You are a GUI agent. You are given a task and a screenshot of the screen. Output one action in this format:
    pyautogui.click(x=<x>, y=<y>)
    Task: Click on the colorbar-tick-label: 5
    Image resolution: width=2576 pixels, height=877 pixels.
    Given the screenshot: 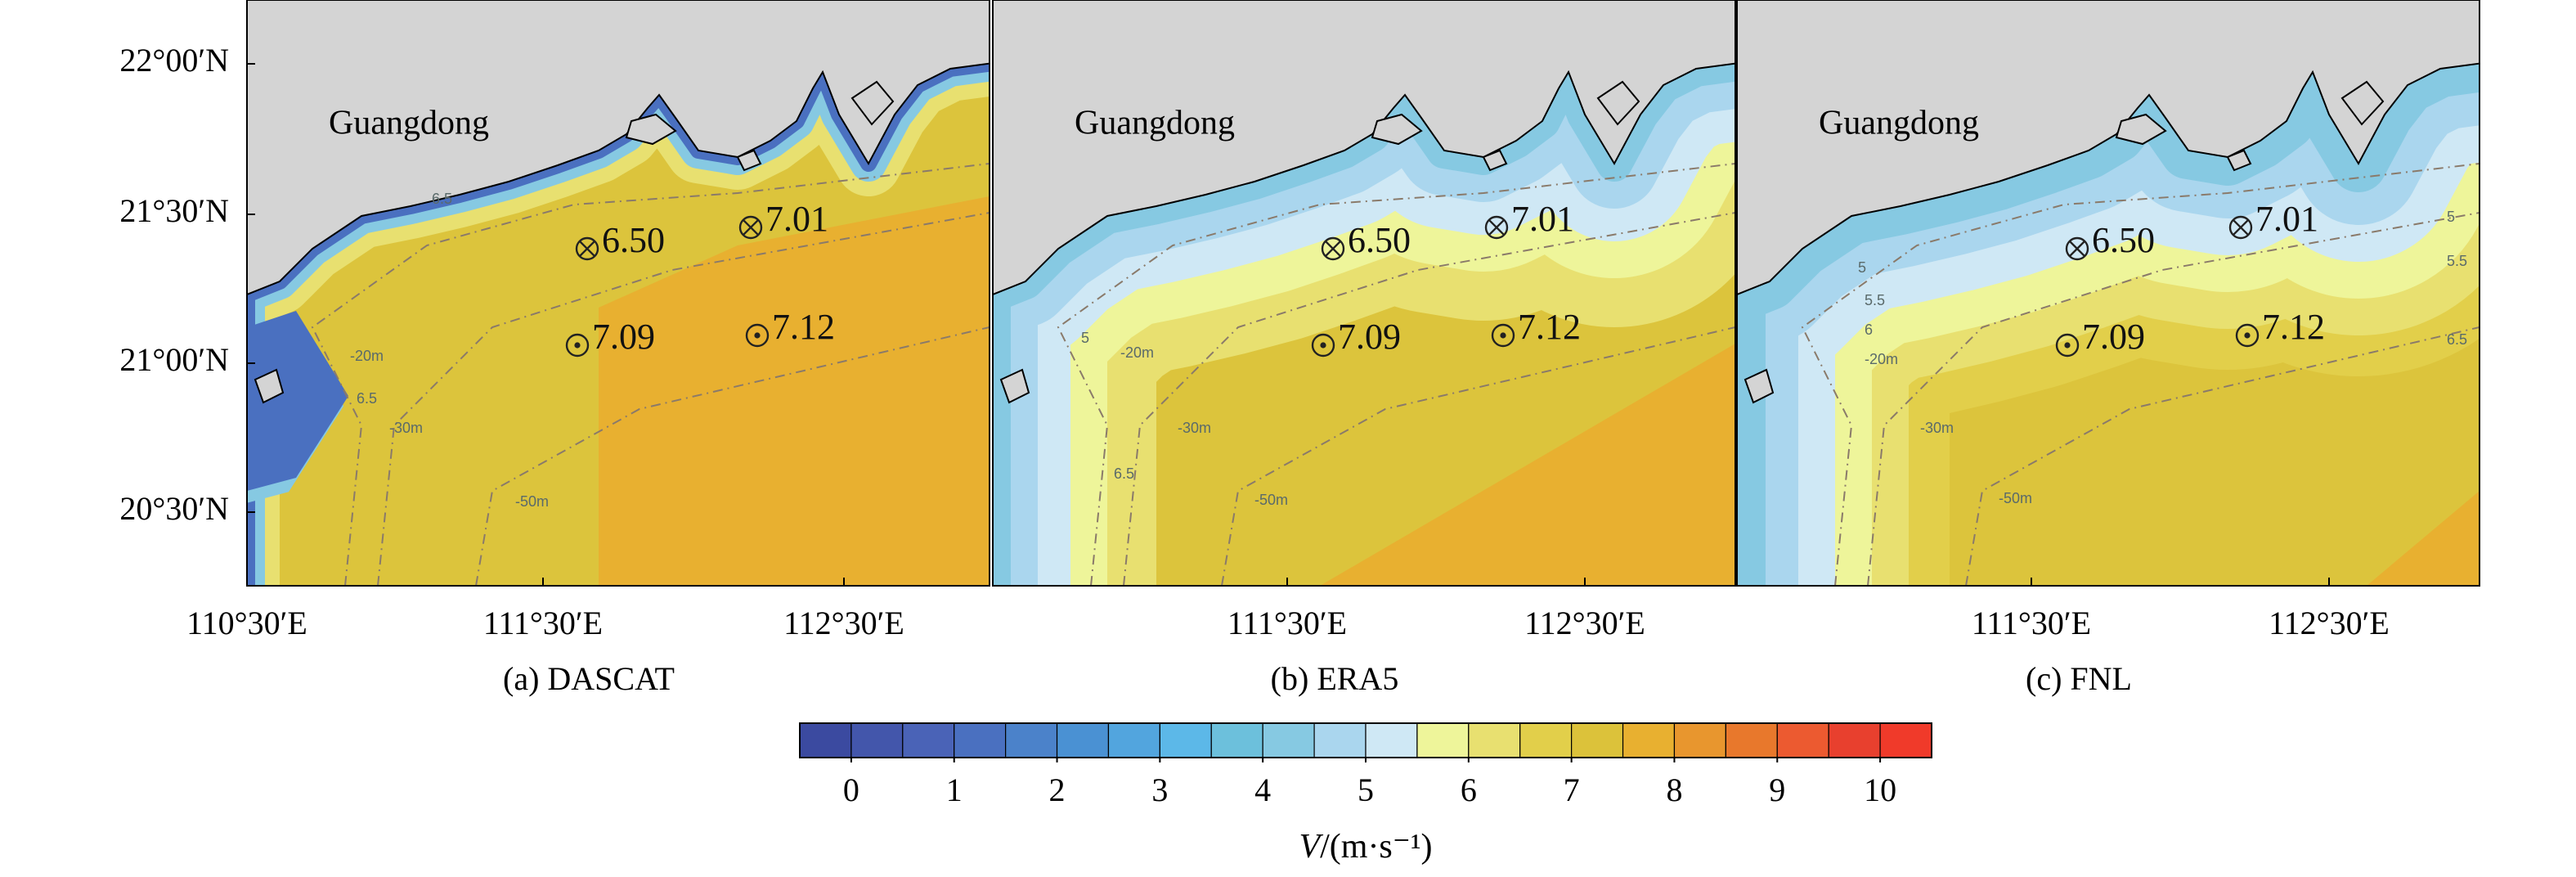 What is the action you would take?
    pyautogui.click(x=1366, y=789)
    